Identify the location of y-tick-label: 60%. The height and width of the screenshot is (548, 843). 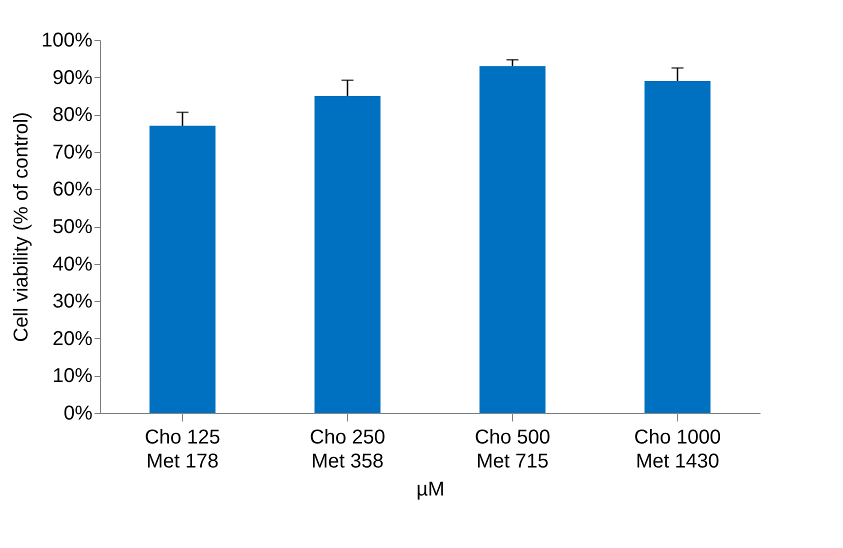
(72, 189).